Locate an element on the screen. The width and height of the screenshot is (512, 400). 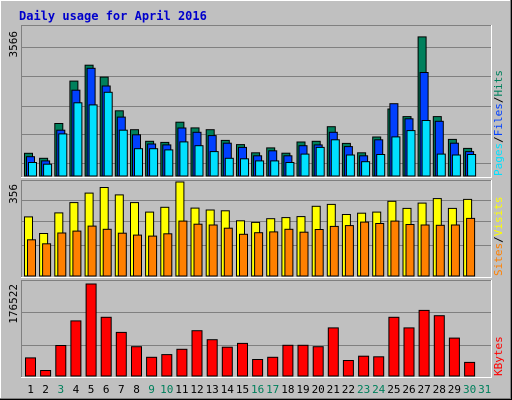
x-axis-label-day-10: 10 is located at coordinates (166, 389).